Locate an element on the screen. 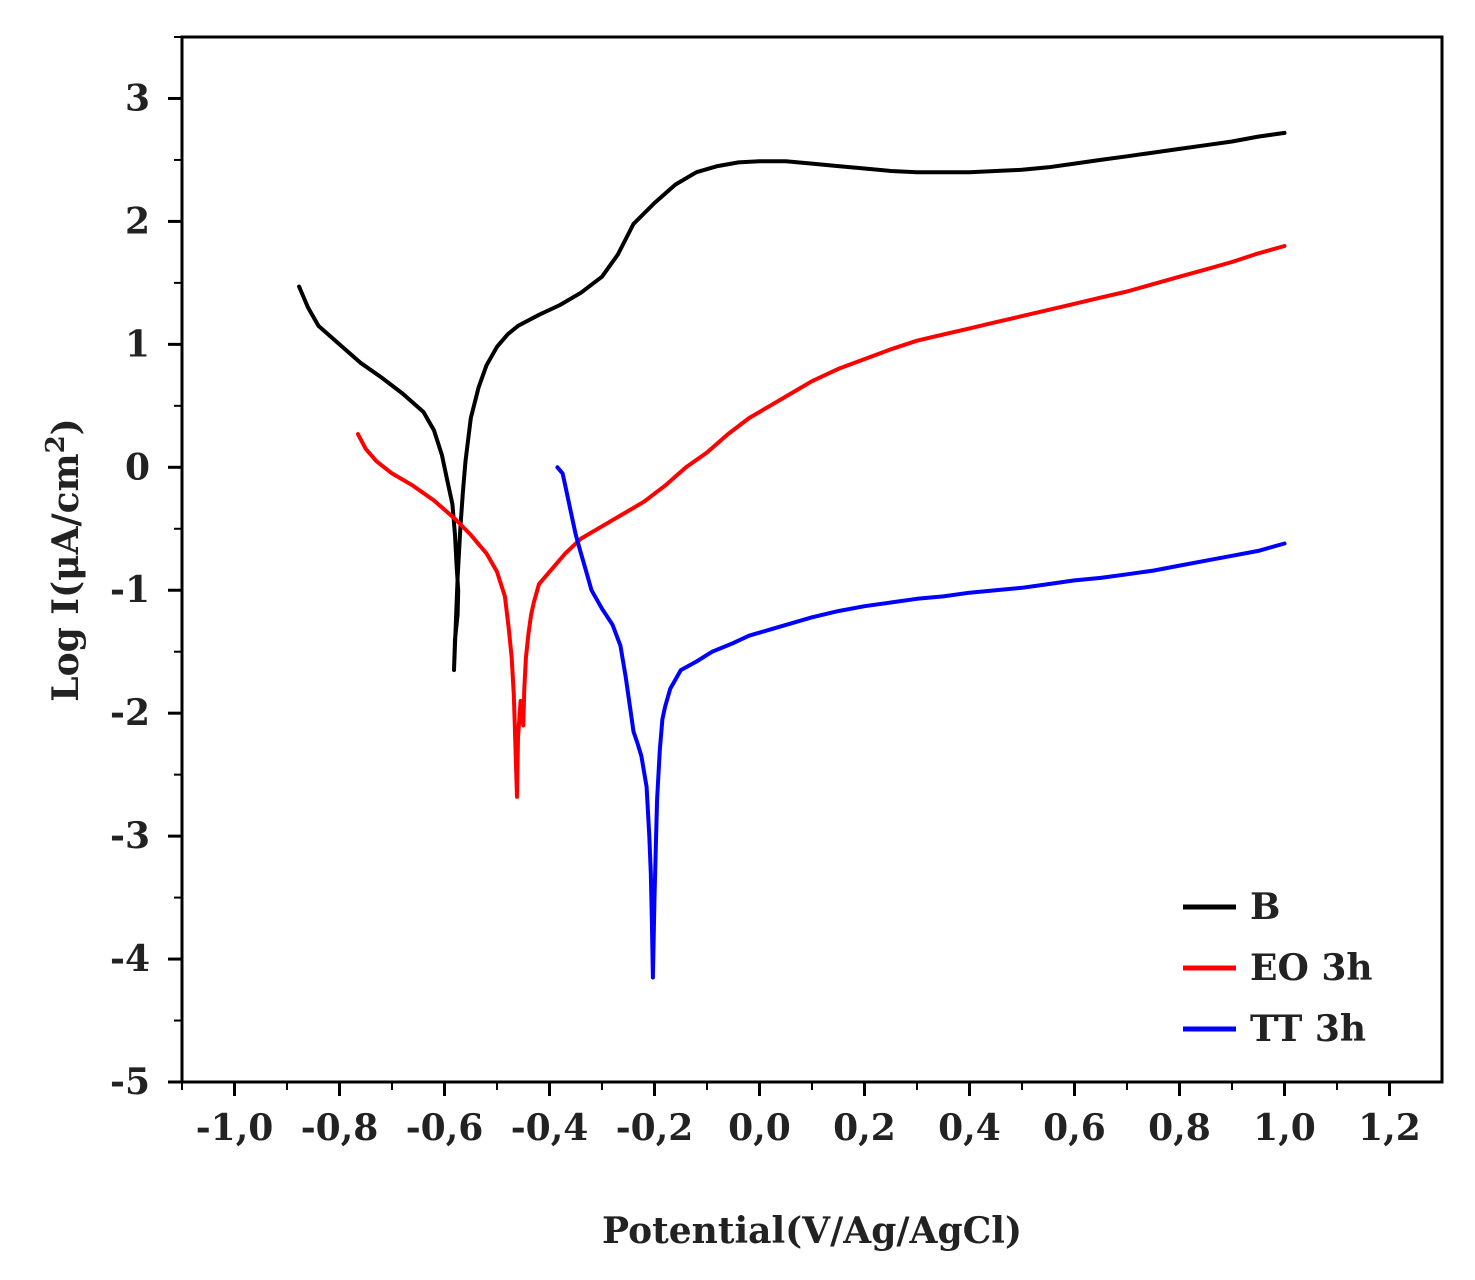 The height and width of the screenshot is (1280, 1475). x-tick-label: -0,4 is located at coordinates (550, 1128).